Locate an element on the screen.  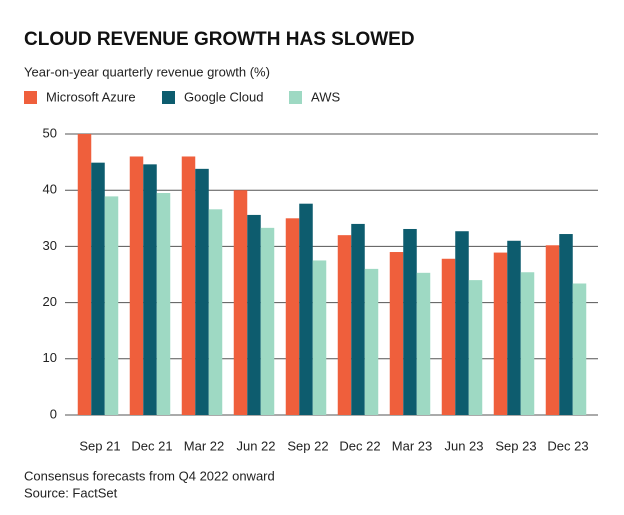
x-tick-label: Mar 23 is located at coordinates (412, 445).